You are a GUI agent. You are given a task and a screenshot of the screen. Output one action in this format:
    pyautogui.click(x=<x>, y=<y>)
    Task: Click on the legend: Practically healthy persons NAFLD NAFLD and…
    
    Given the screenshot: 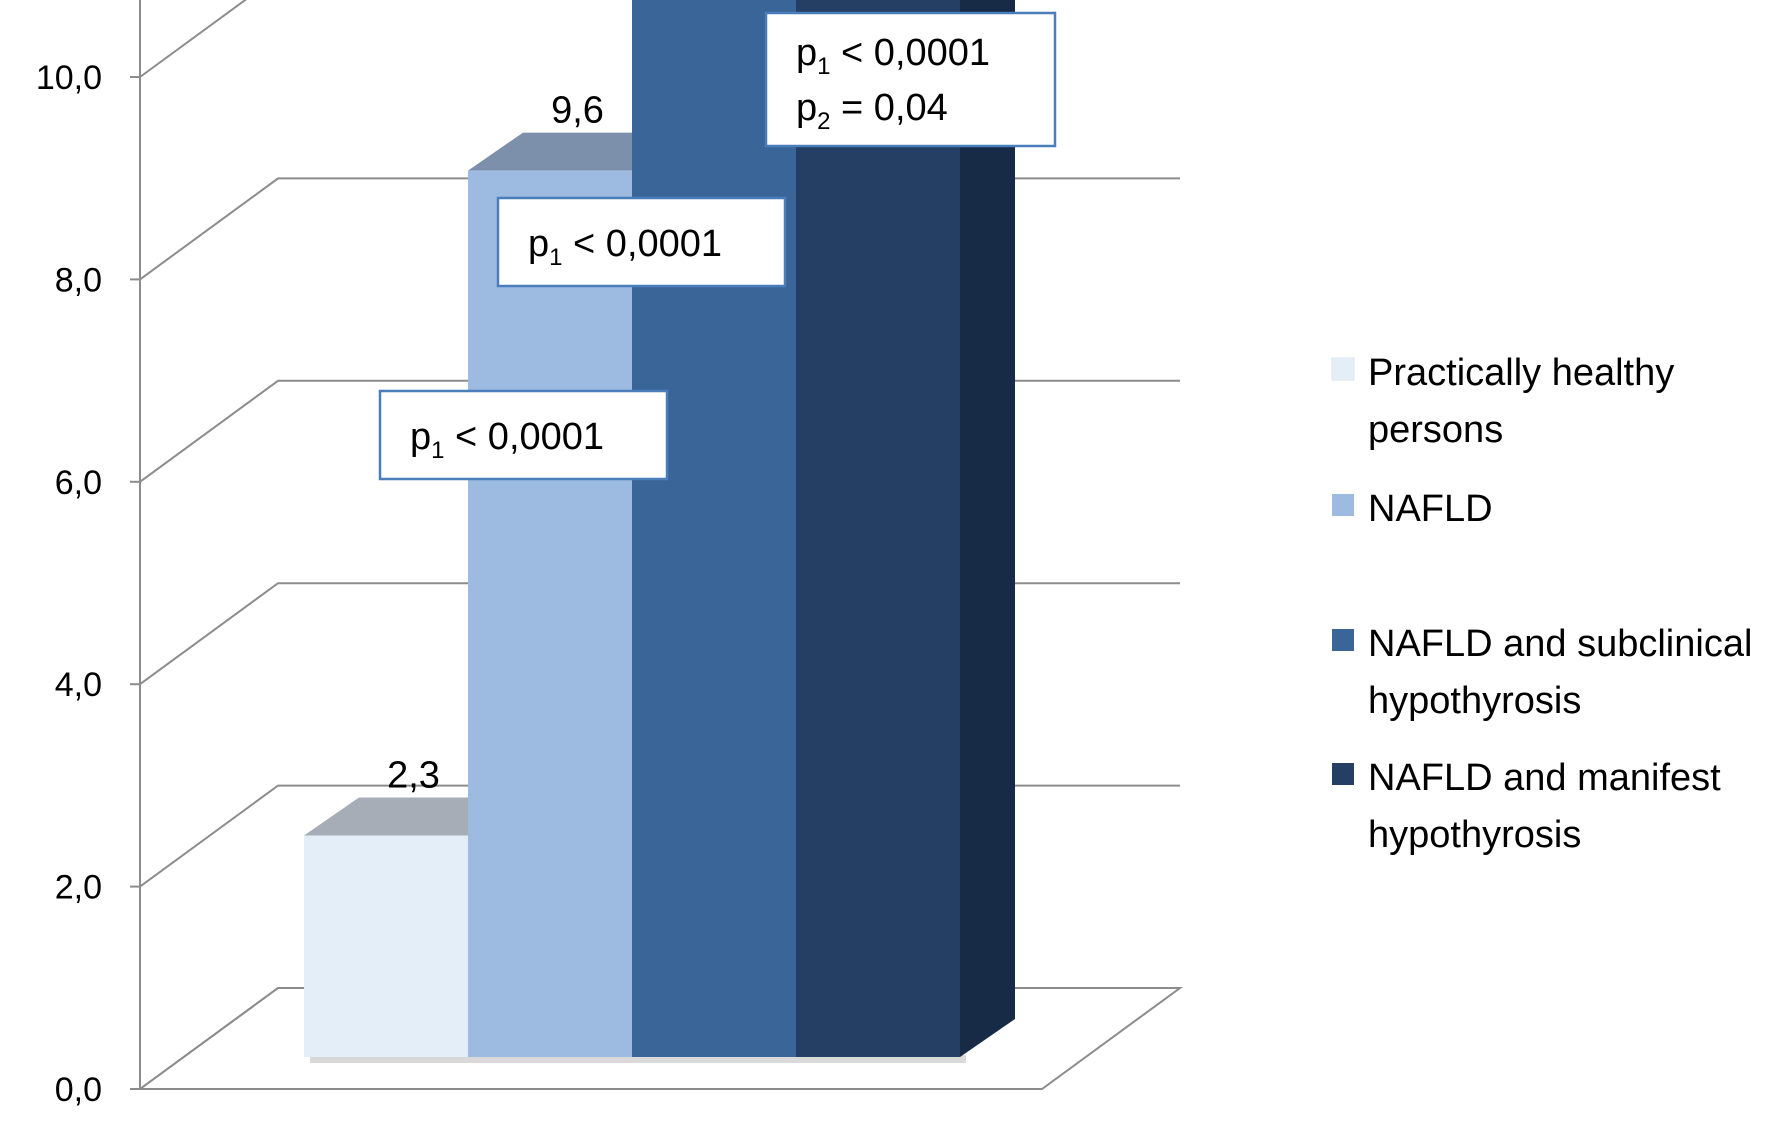 What is the action you would take?
    pyautogui.click(x=1541, y=604)
    